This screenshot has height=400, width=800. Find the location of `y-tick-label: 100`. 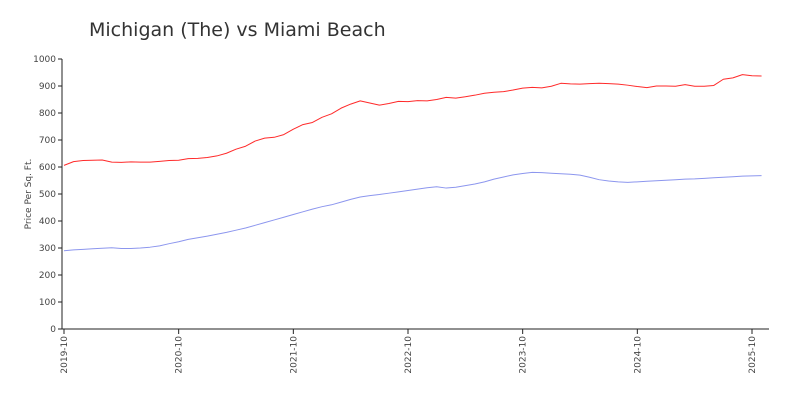

y-tick-label: 100 is located at coordinates (47, 303).